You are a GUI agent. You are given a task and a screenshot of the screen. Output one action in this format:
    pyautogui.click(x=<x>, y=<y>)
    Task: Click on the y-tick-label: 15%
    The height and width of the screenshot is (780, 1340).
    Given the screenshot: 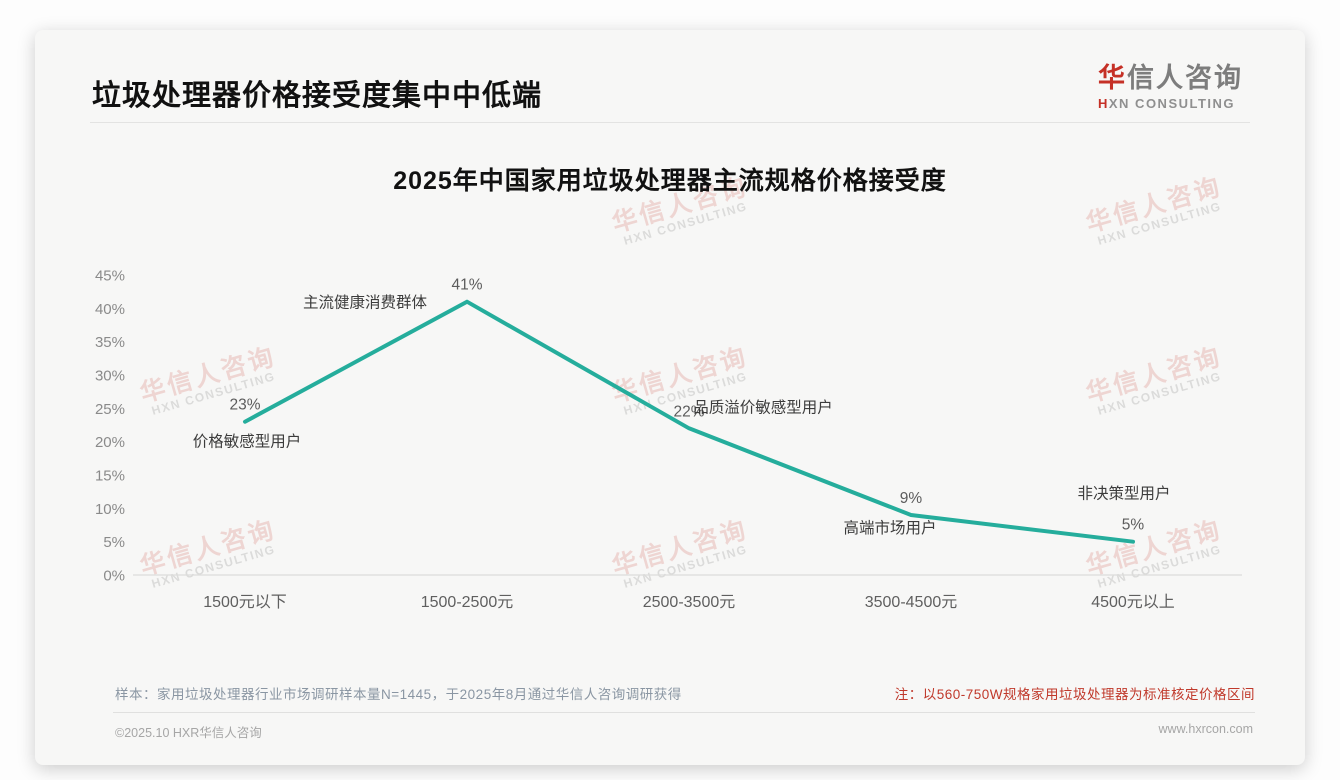 What is the action you would take?
    pyautogui.click(x=110, y=476)
    